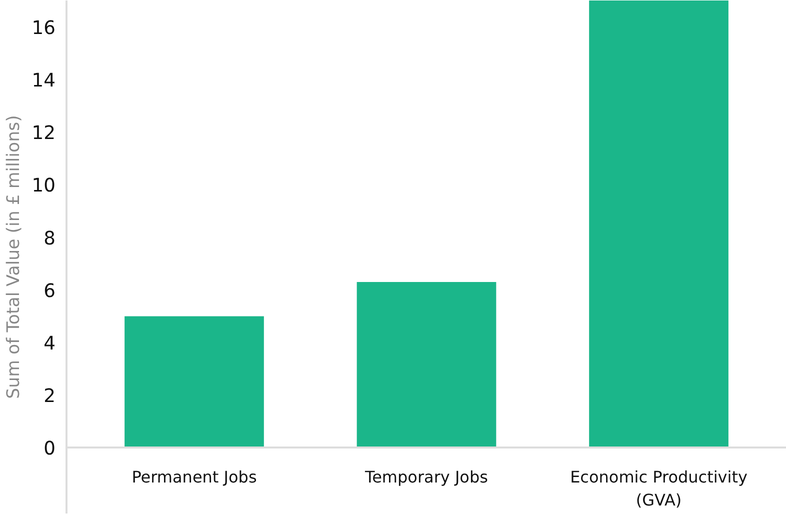 The height and width of the screenshot is (515, 786). I want to click on y-tick-label: 8, so click(50, 239).